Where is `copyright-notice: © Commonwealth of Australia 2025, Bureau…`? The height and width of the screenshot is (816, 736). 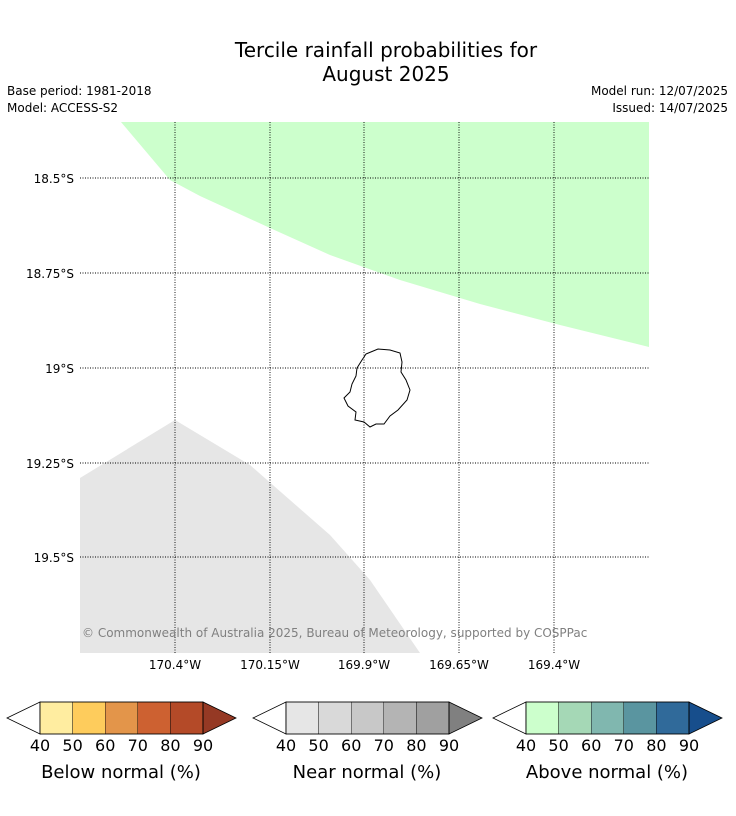
copyright-notice: © Commonwealth of Australia 2025, Bureau… is located at coordinates (334, 633).